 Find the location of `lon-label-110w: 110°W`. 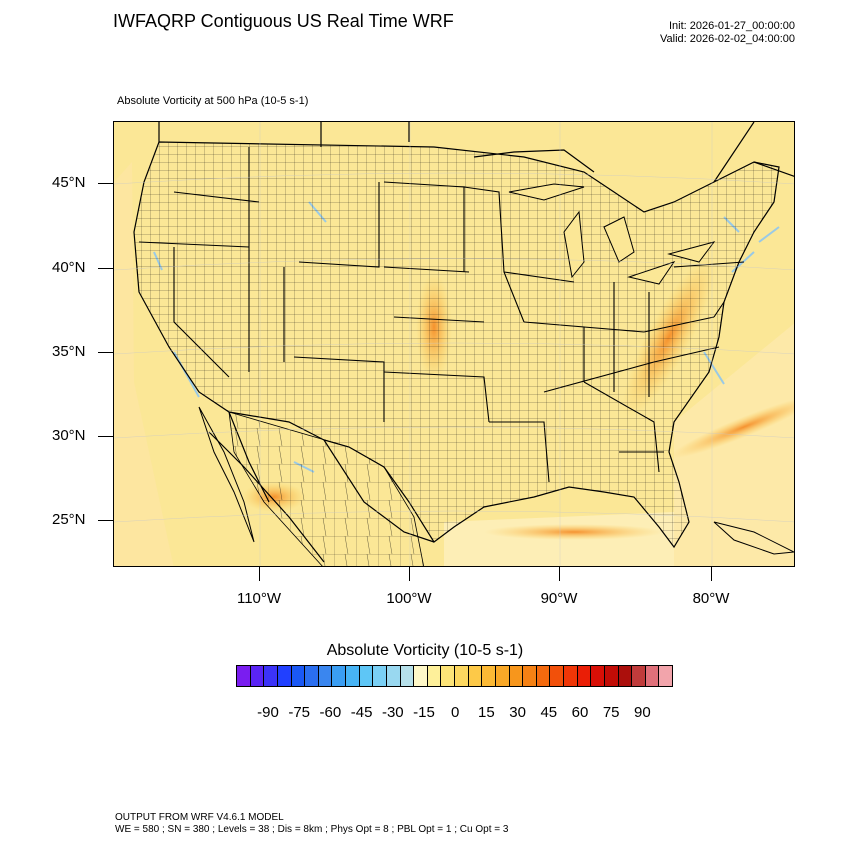

lon-label-110w: 110°W is located at coordinates (259, 598).